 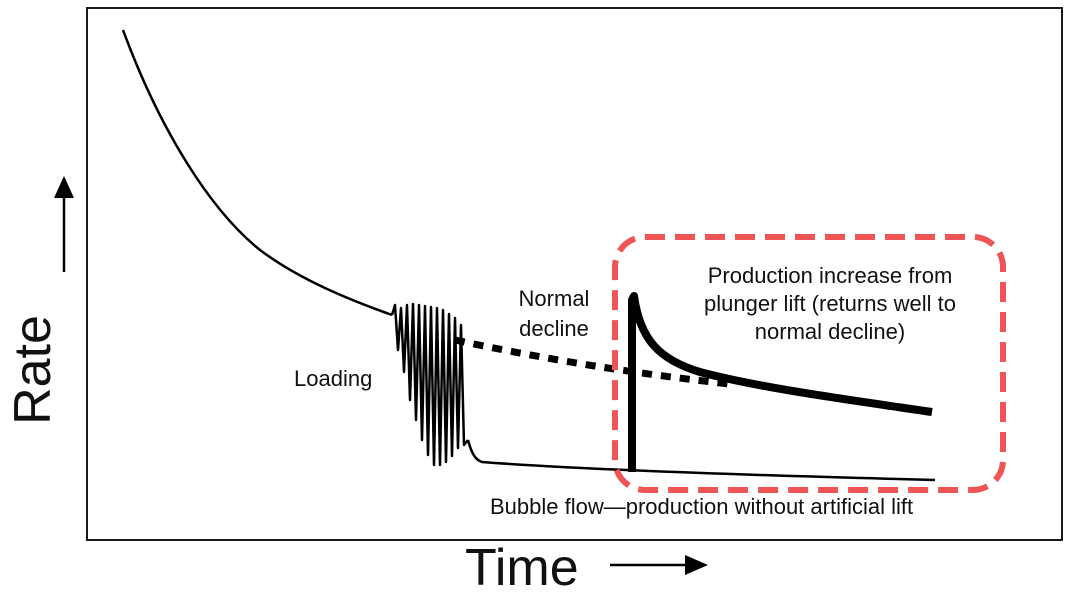 What do you see at coordinates (333, 378) in the screenshot?
I see `loading-annotation: Loading` at bounding box center [333, 378].